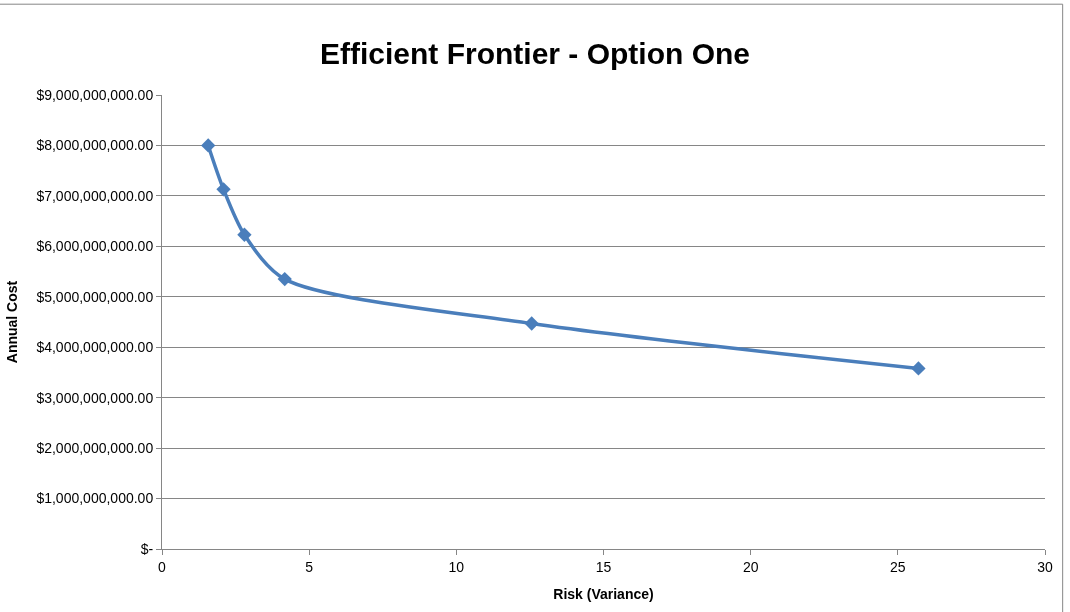  I want to click on y-tick-label: $5,000,000,000.00, so click(95, 296).